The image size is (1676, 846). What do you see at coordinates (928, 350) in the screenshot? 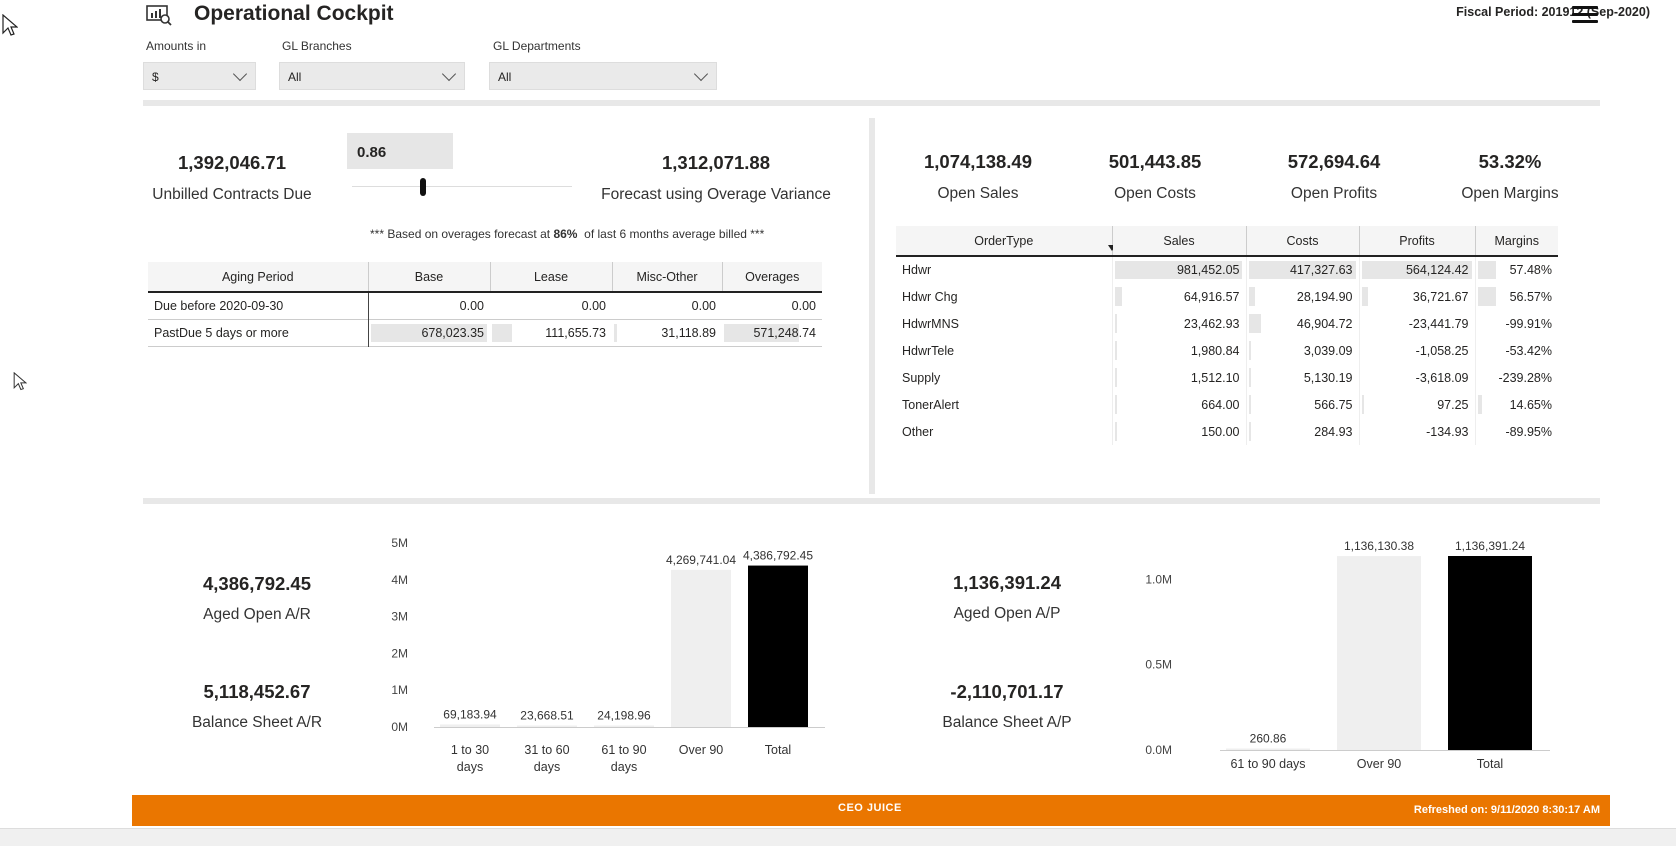
I see `row-label: HdwrTele` at bounding box center [928, 350].